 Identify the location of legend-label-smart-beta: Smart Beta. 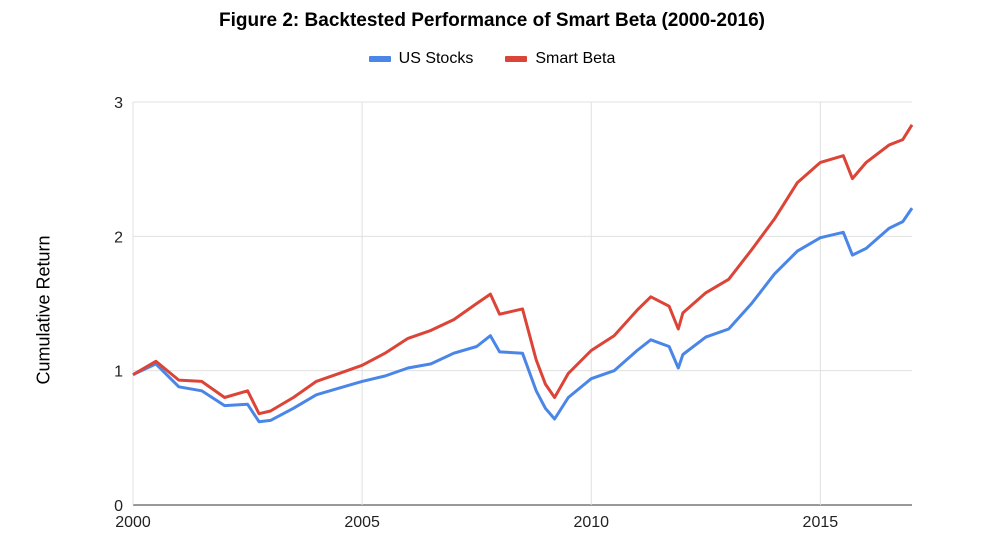
(575, 58).